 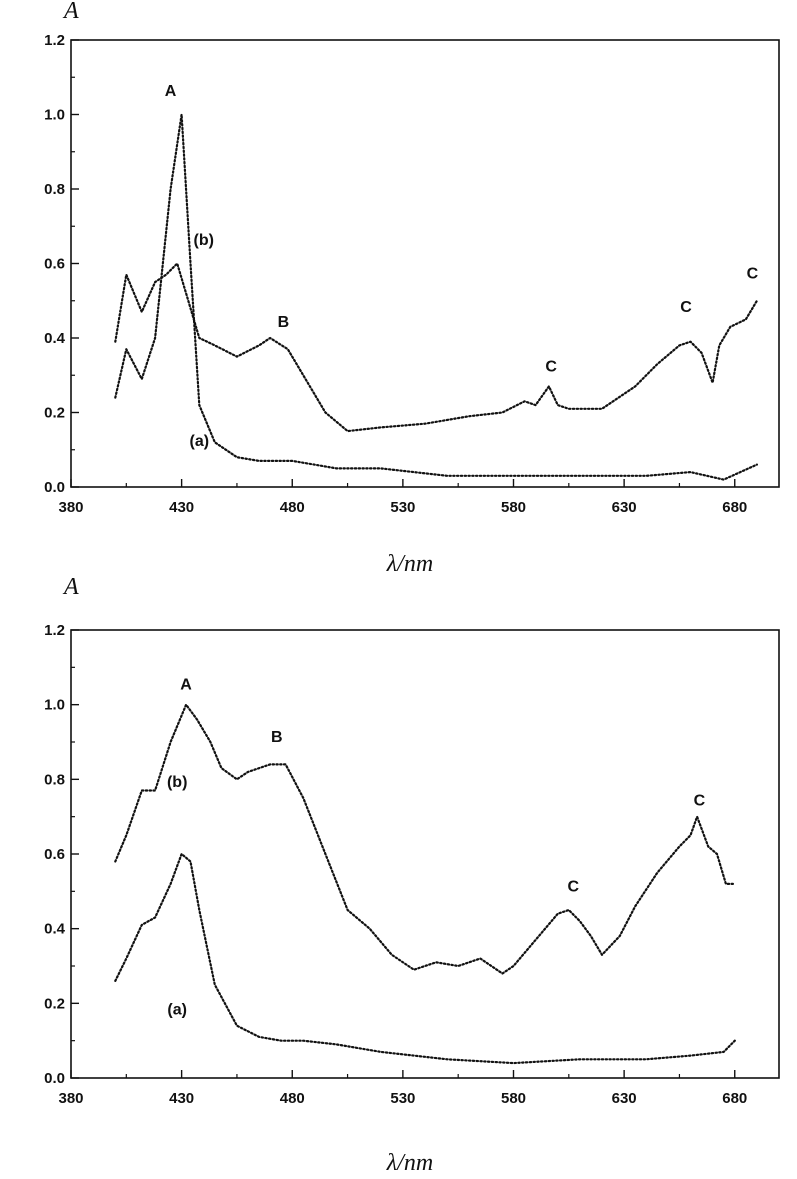 I want to click on y-axis-label-bottom: A, so click(x=70, y=587).